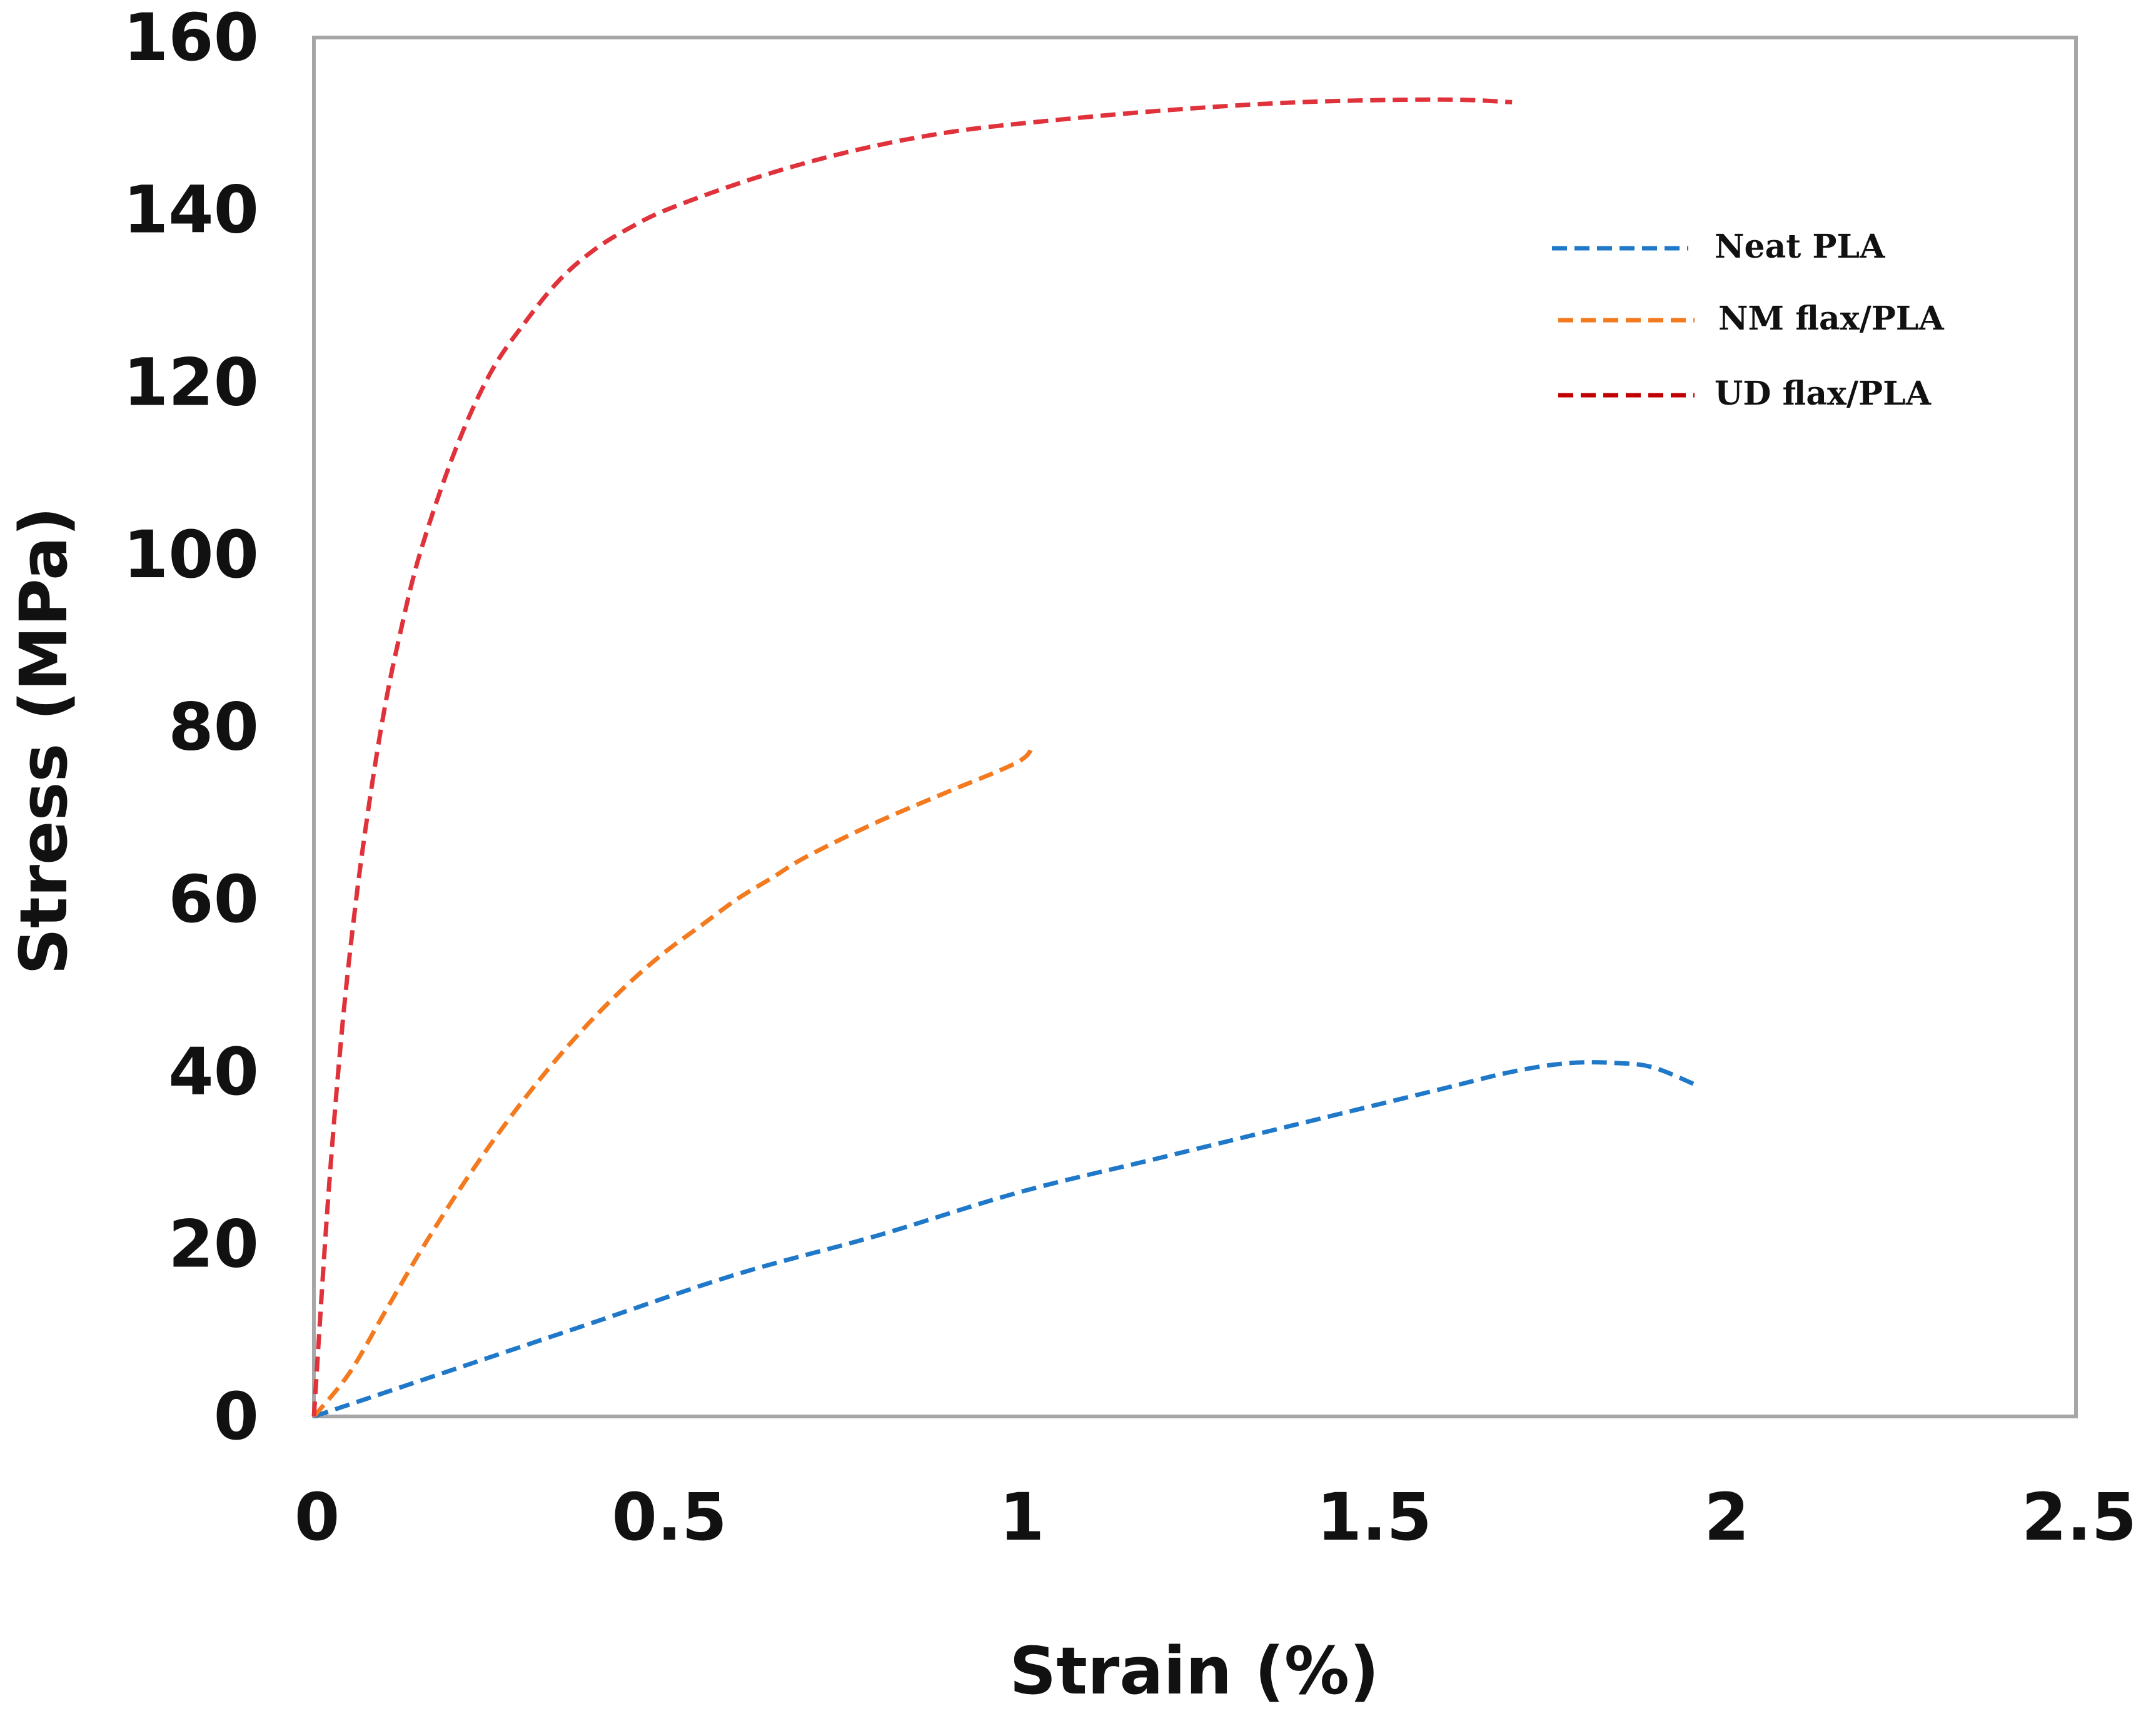 The width and height of the screenshot is (2156, 1716). What do you see at coordinates (191, 555) in the screenshot?
I see `y-tick-label: 100` at bounding box center [191, 555].